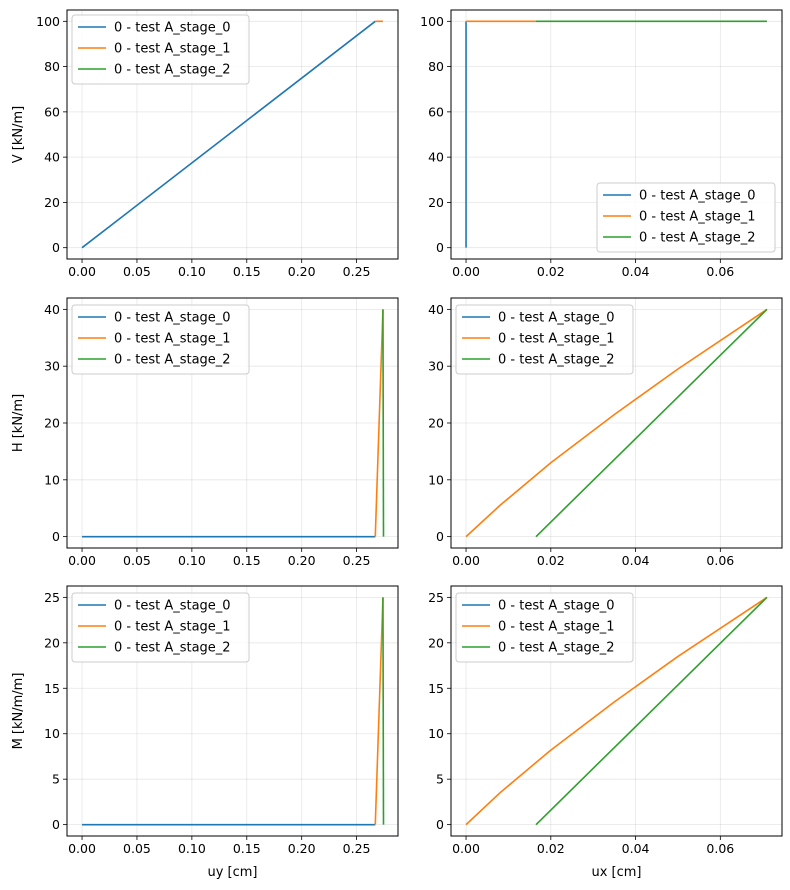 This screenshot has height=890, width=790. Describe the element at coordinates (616, 872) in the screenshot. I see `x-axis-label: ux [cm]` at that location.